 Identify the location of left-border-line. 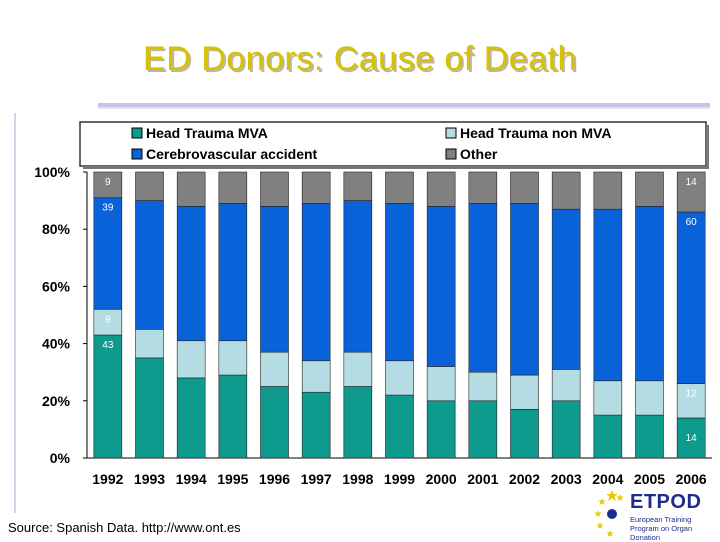
(15, 313).